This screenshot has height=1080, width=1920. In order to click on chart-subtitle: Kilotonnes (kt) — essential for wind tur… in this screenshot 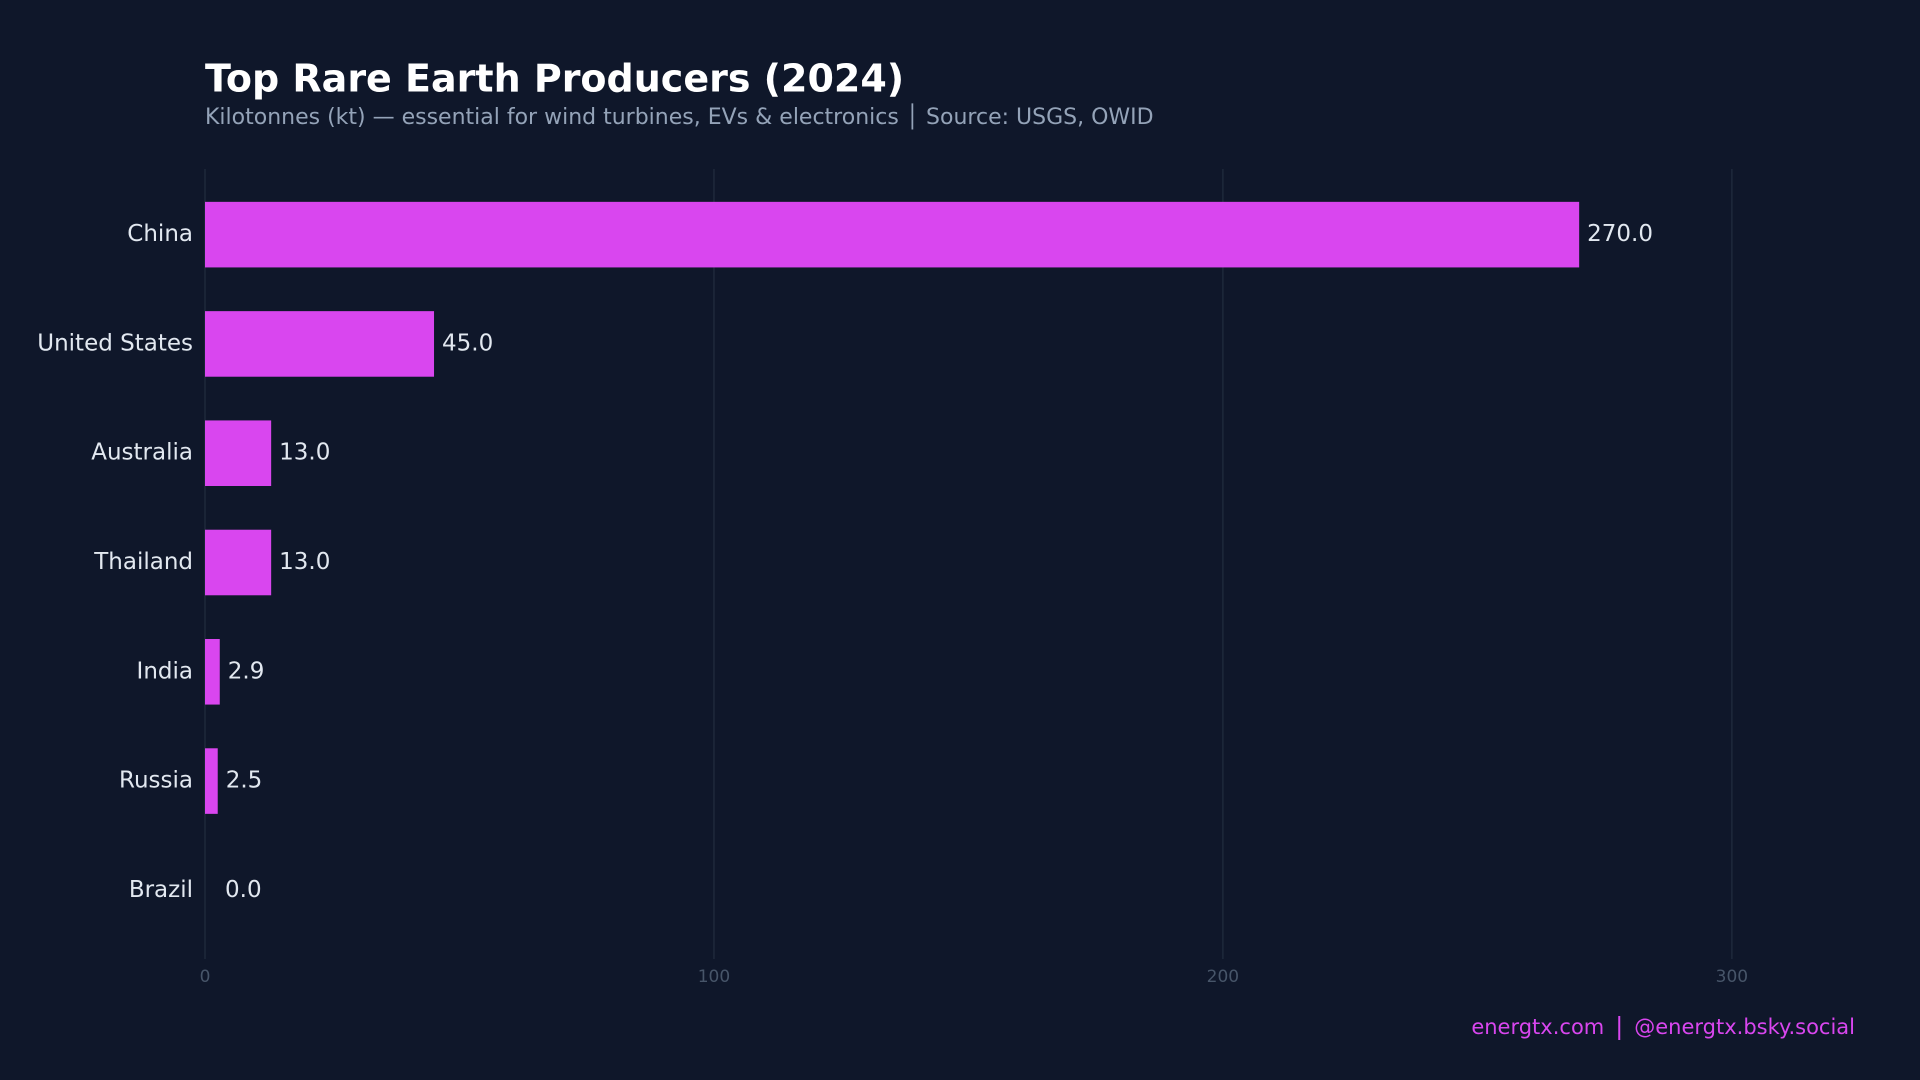, I will do `click(679, 116)`.